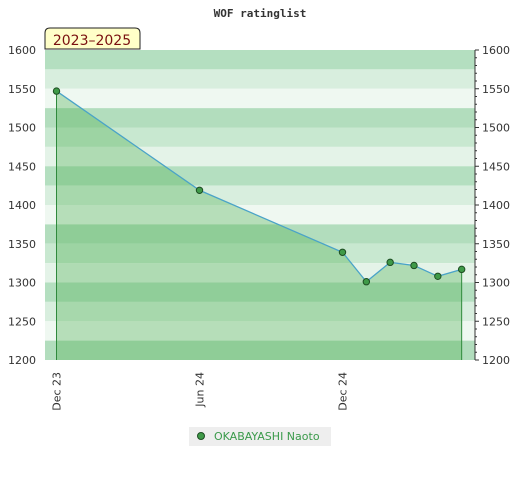 This screenshot has width=520, height=480. Describe the element at coordinates (496, 244) in the screenshot. I see `y-tick-label-right: 1350` at that location.